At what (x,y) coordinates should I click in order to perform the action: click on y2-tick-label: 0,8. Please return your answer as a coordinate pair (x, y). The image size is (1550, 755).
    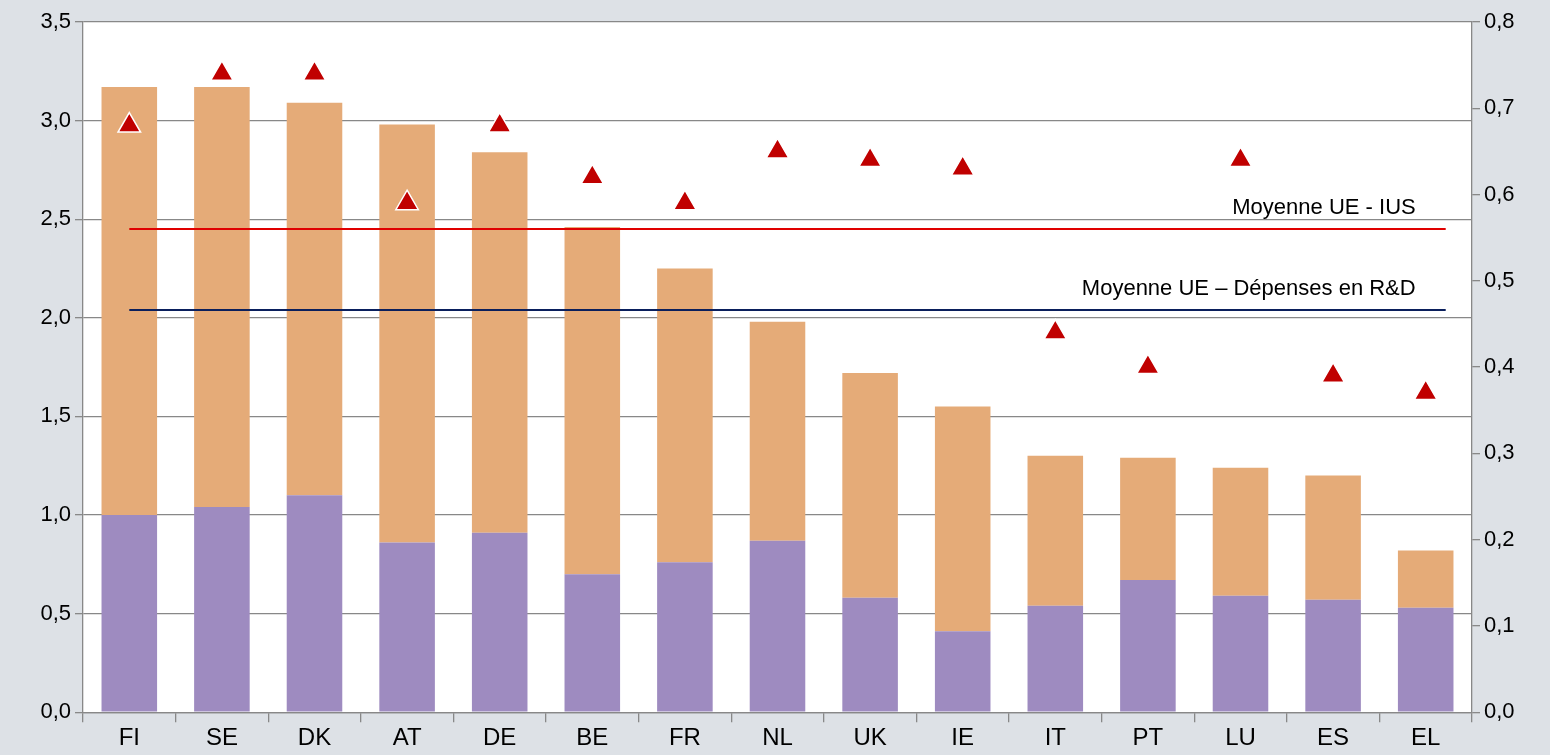
    Looking at the image, I should click on (1499, 21).